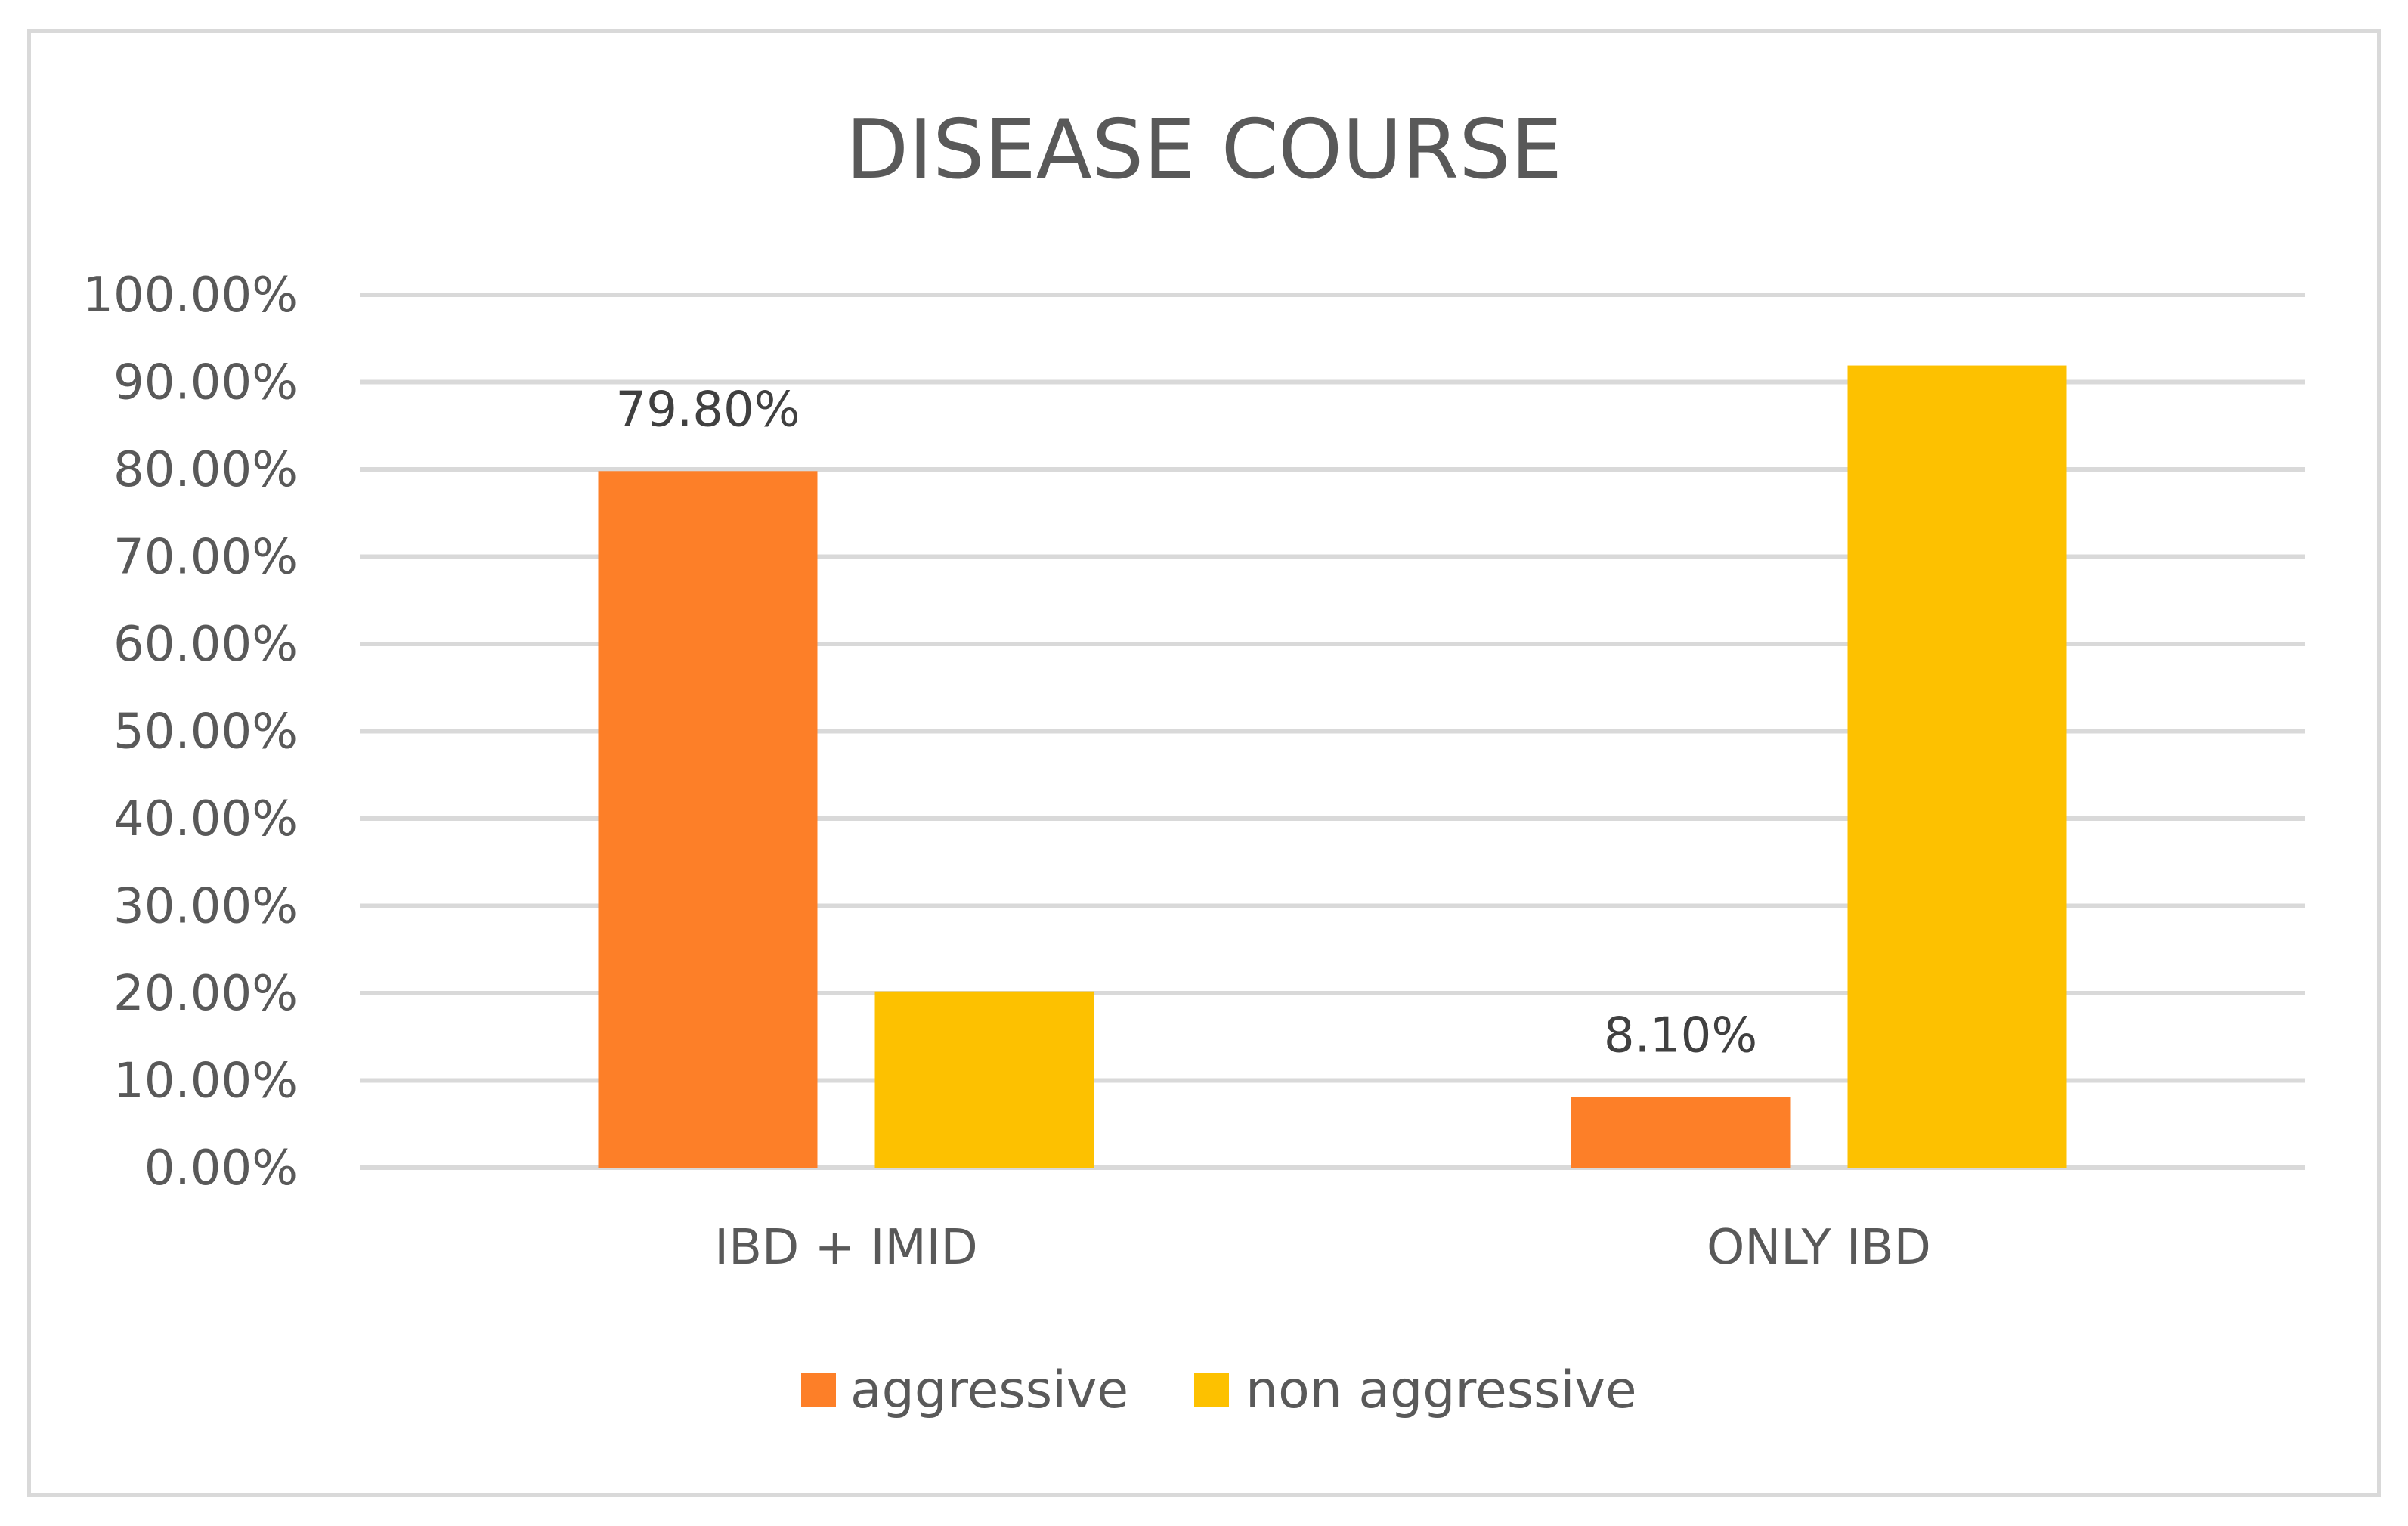  What do you see at coordinates (205, 1082) in the screenshot?
I see `y-tick-label: 10.00%` at bounding box center [205, 1082].